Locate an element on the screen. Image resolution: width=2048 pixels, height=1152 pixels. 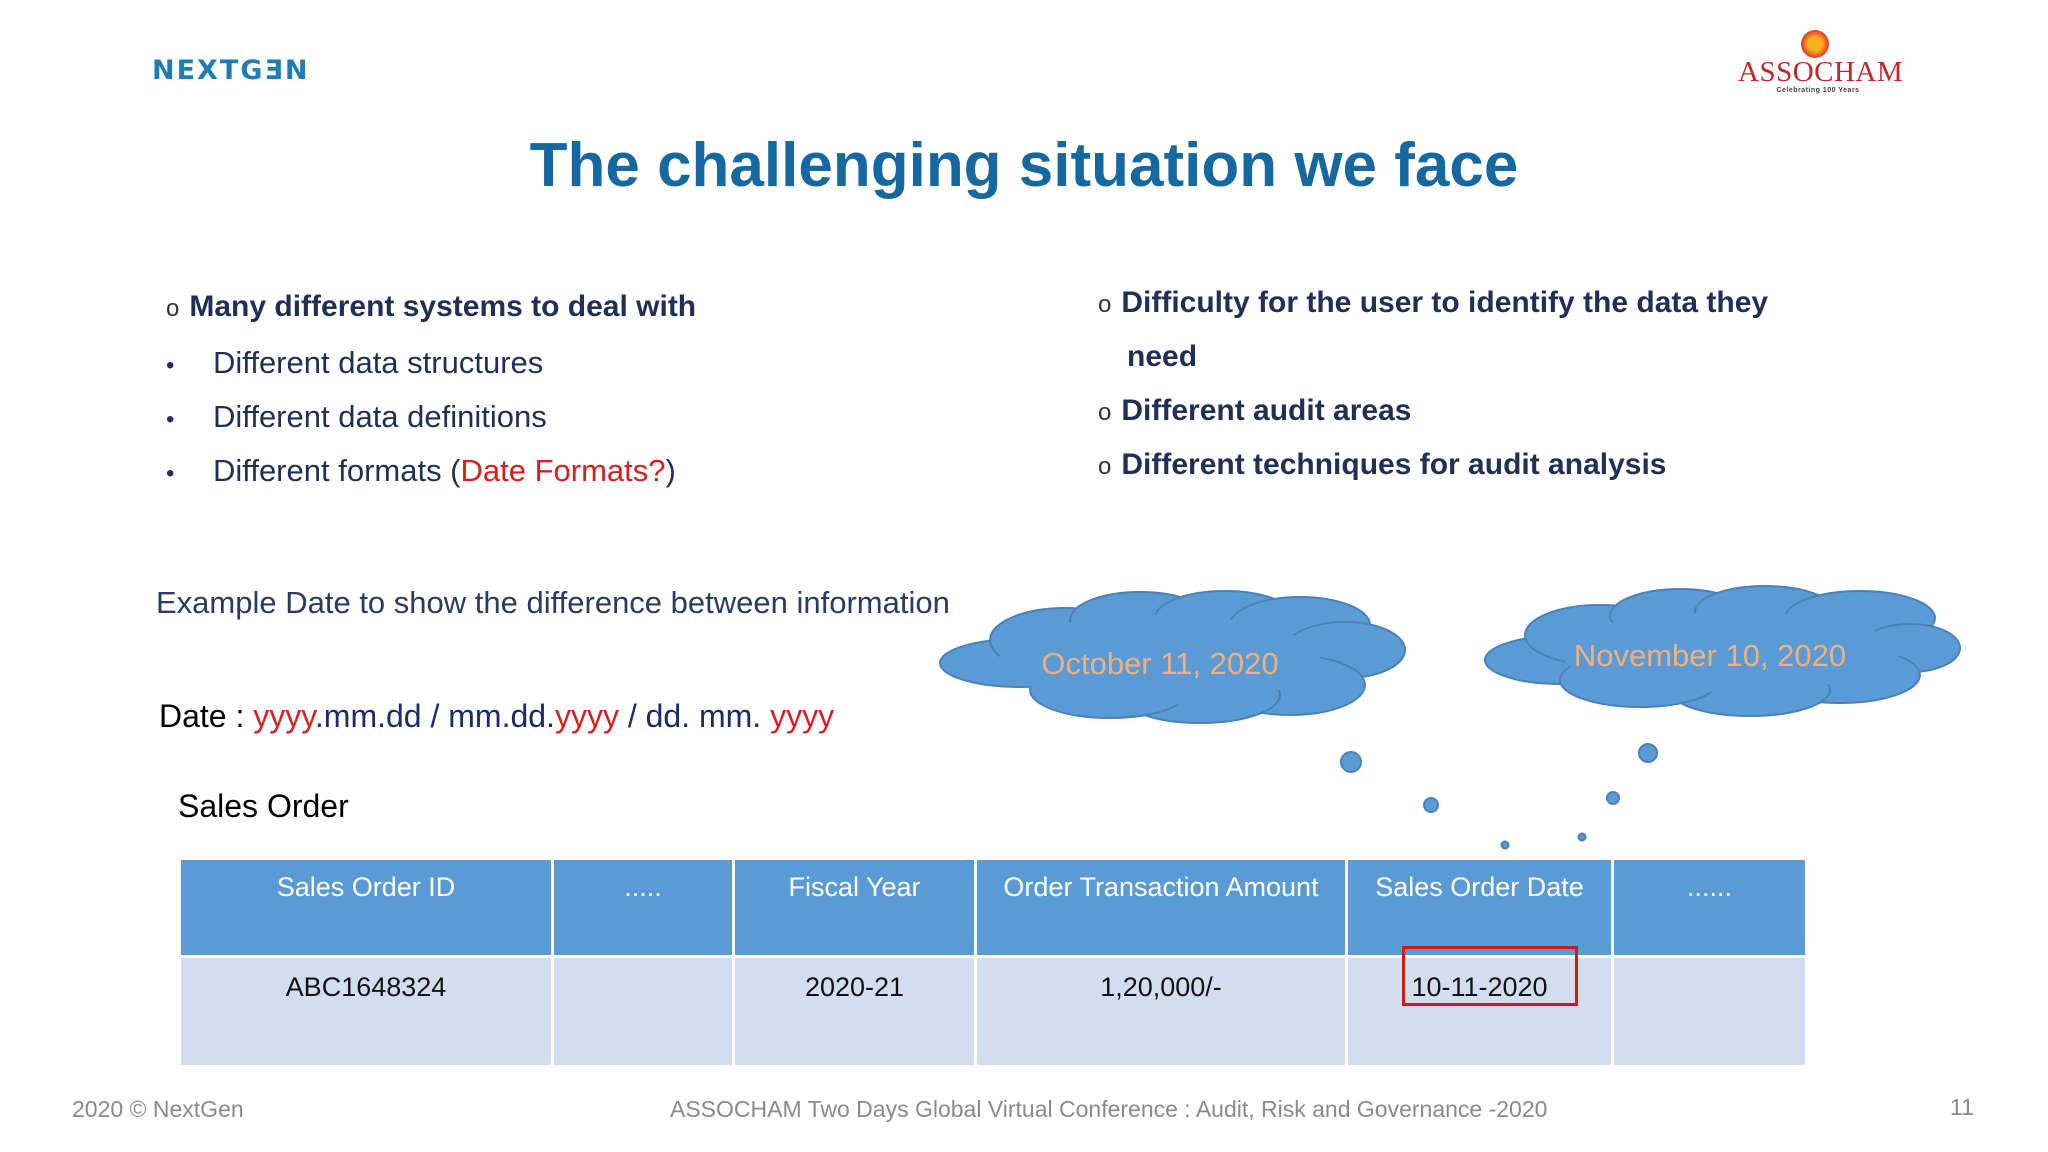
assocham-logo-name: ASSOCHAM is located at coordinates (1821, 72).